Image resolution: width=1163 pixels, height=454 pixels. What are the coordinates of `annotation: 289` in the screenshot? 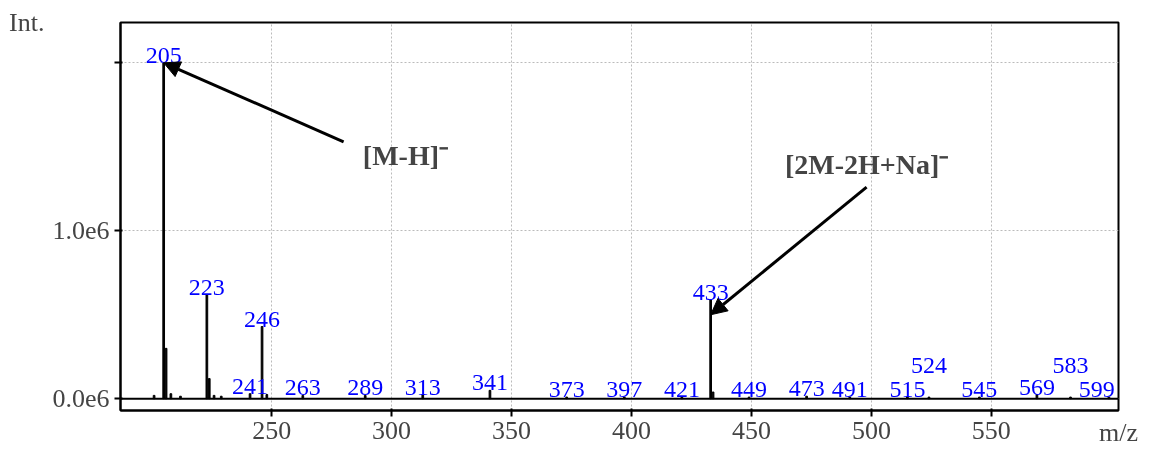 It's located at (365, 387).